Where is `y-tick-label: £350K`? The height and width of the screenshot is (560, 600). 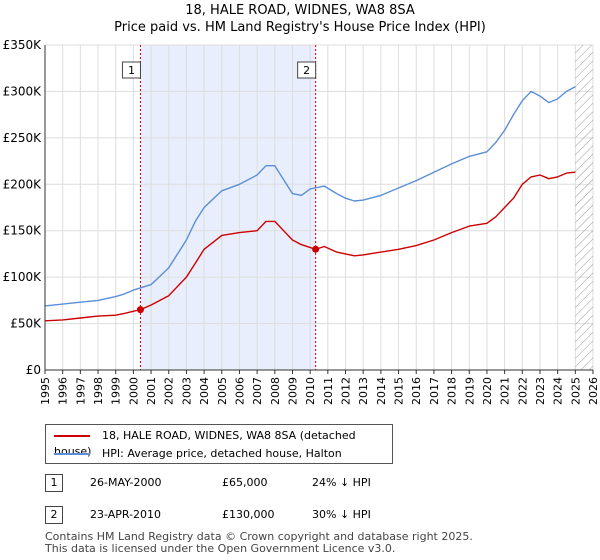
y-tick-label: £350K is located at coordinates (23, 45).